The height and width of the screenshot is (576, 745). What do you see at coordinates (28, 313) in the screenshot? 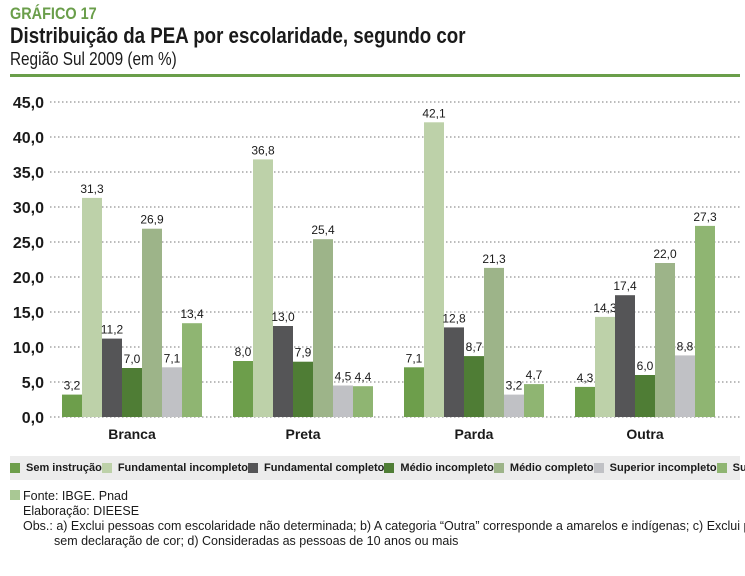
I see `y-tick-label: 15,0` at bounding box center [28, 313].